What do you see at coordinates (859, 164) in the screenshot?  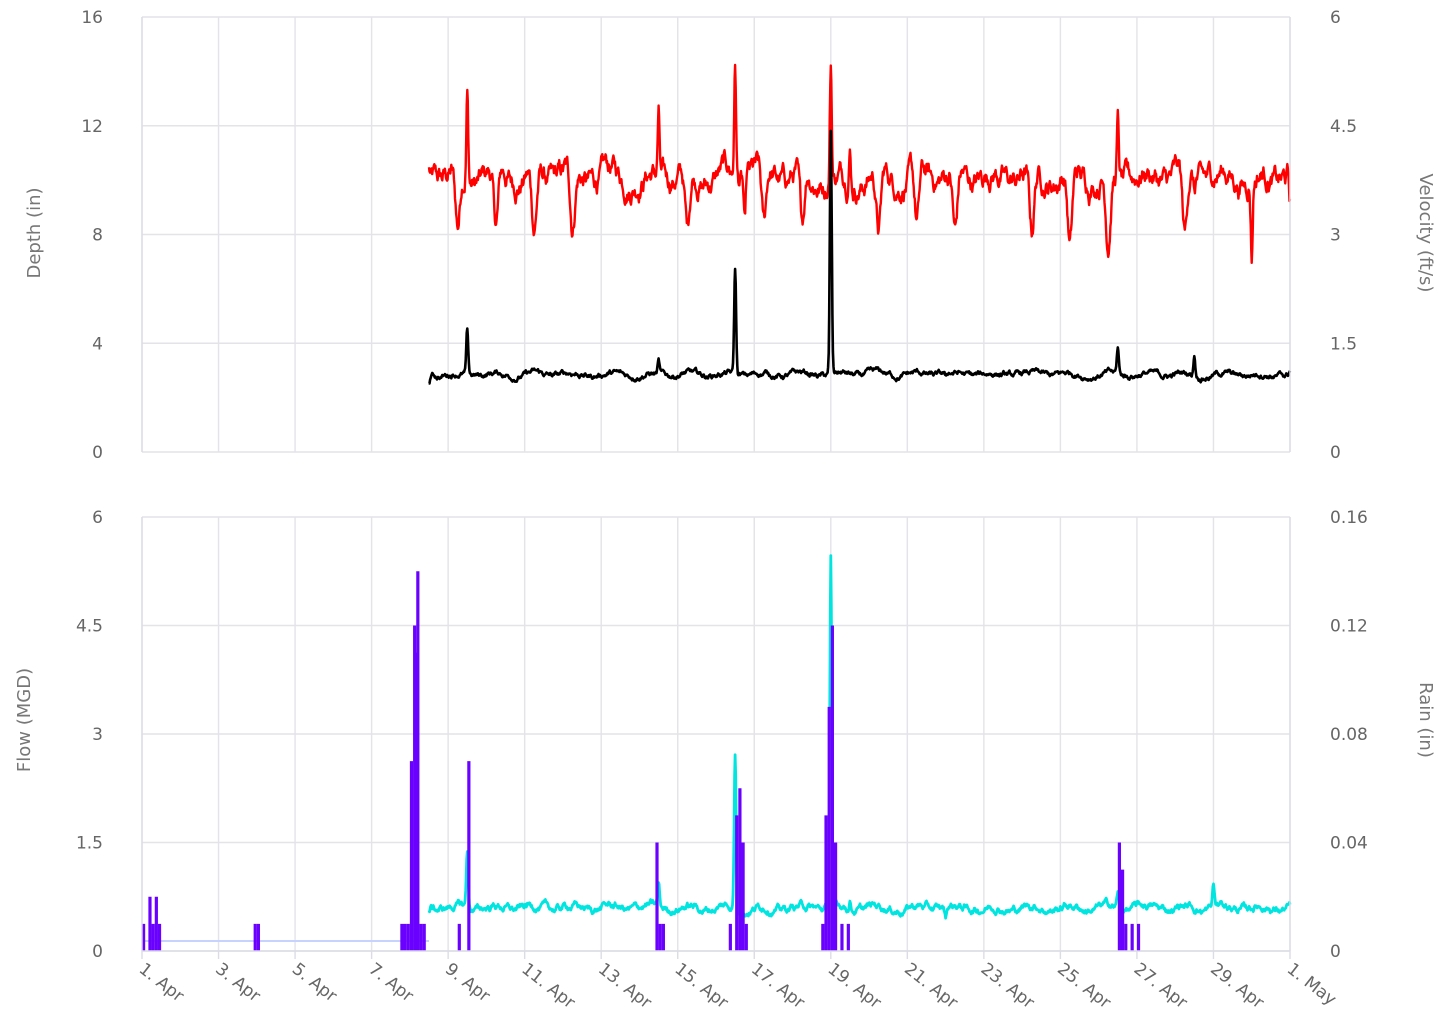 I see `velocity-series-line` at bounding box center [859, 164].